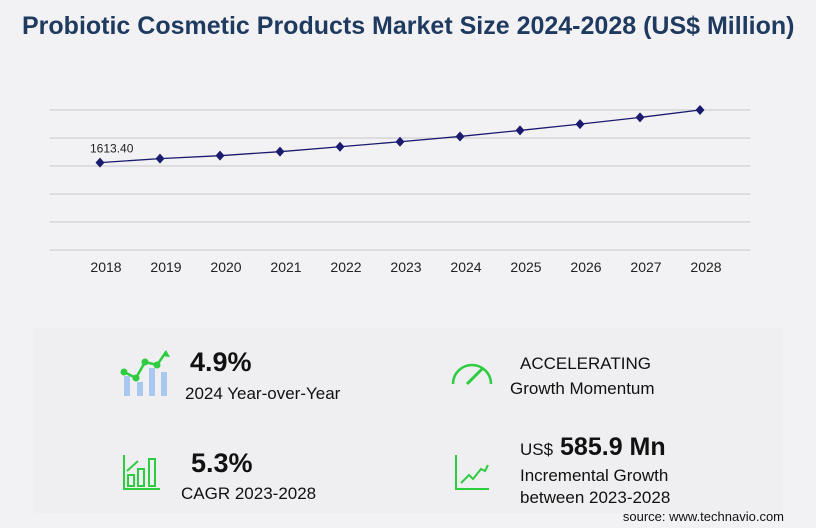 The width and height of the screenshot is (816, 528). What do you see at coordinates (460, 136) in the screenshot?
I see `data-point-2024` at bounding box center [460, 136].